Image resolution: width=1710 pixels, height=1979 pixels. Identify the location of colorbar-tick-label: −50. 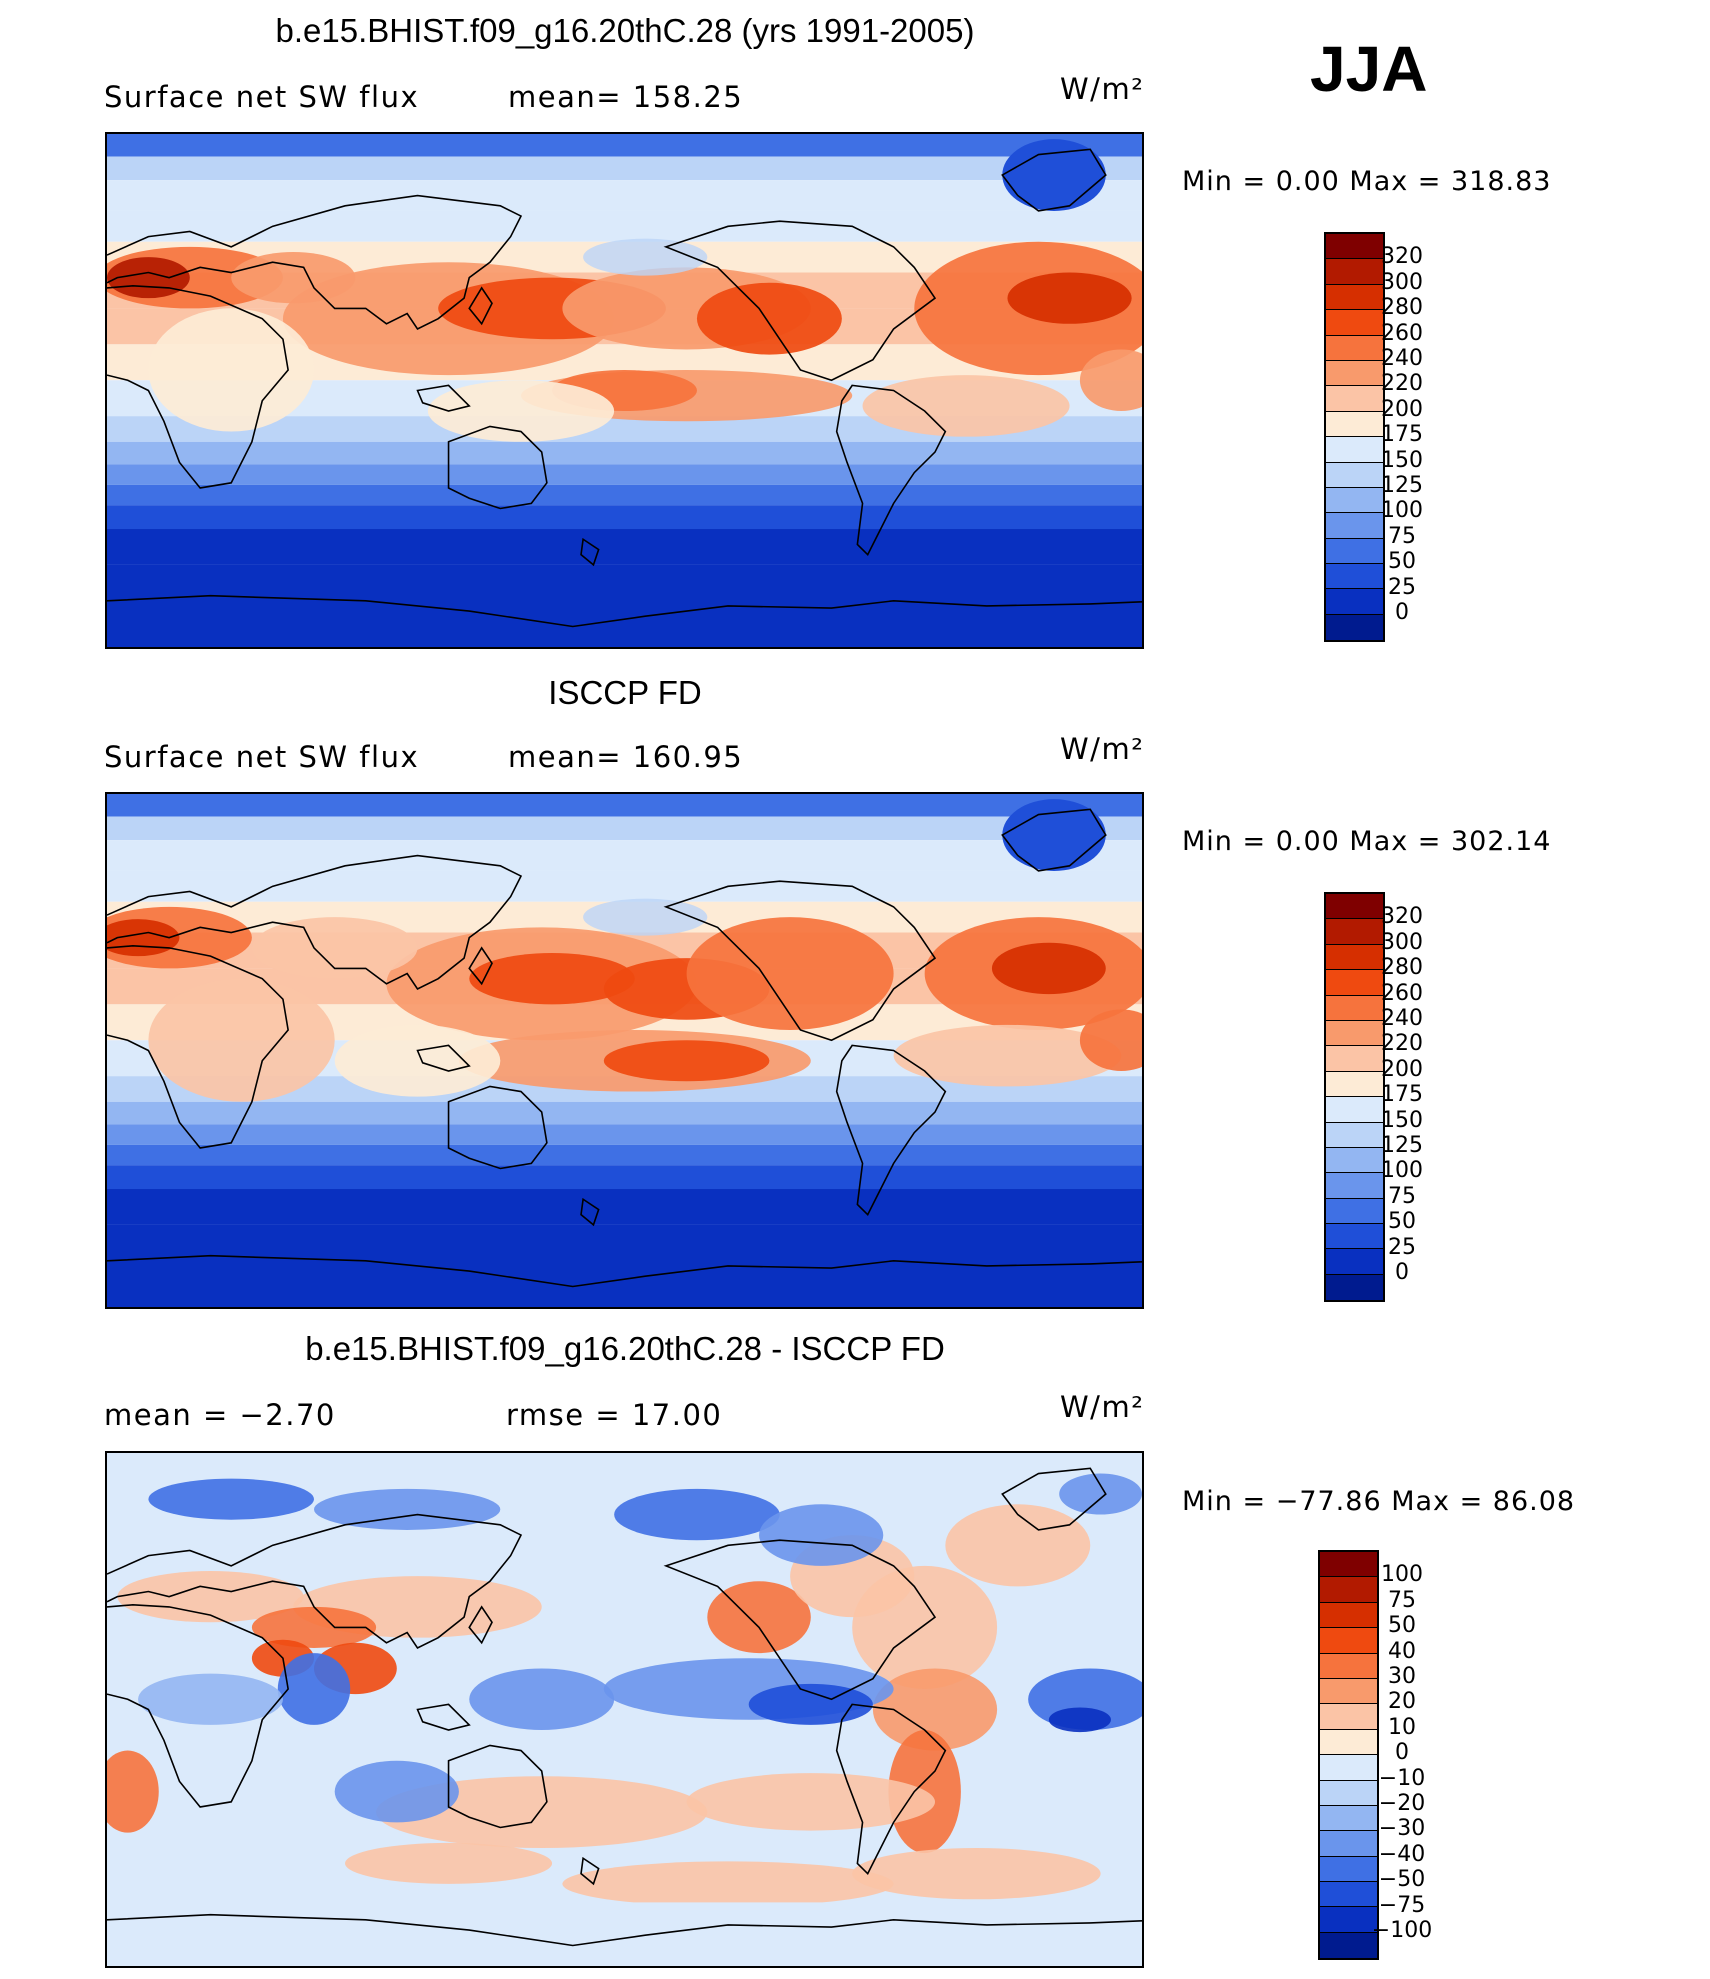
(1402, 1880).